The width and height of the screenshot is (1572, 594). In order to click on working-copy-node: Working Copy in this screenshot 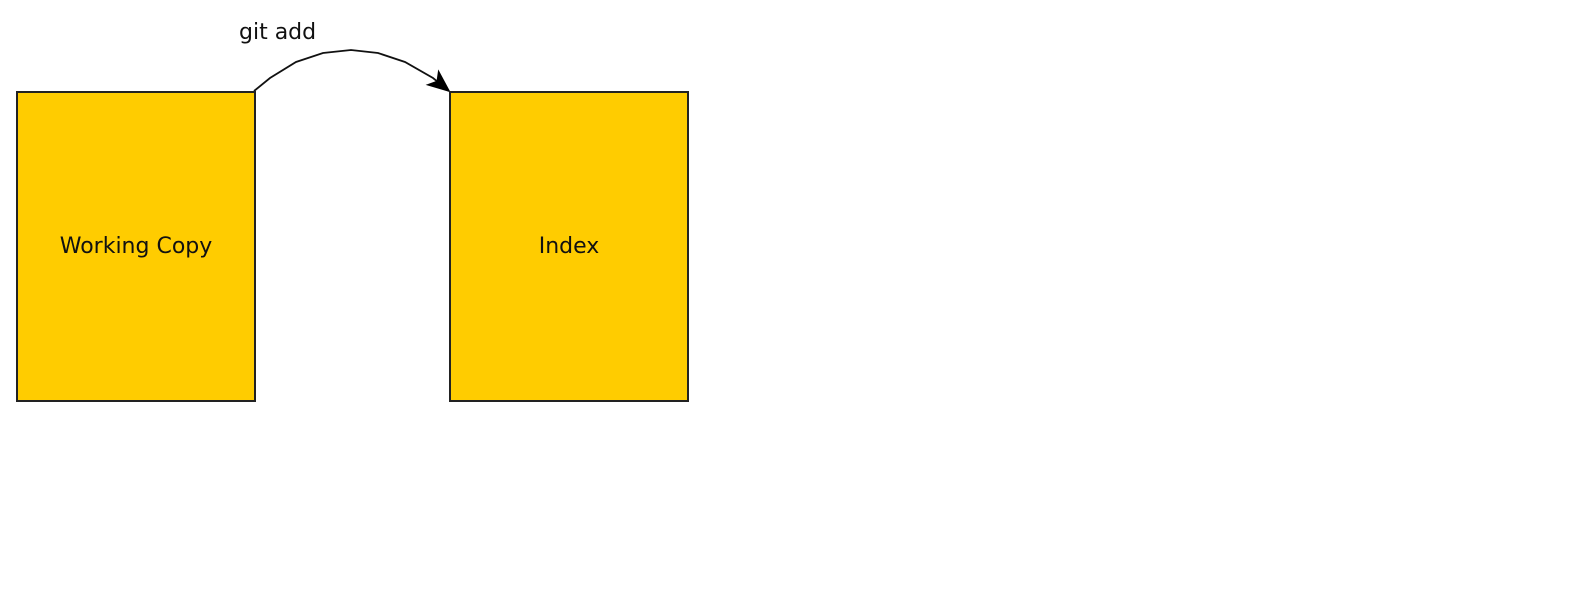, I will do `click(136, 246)`.